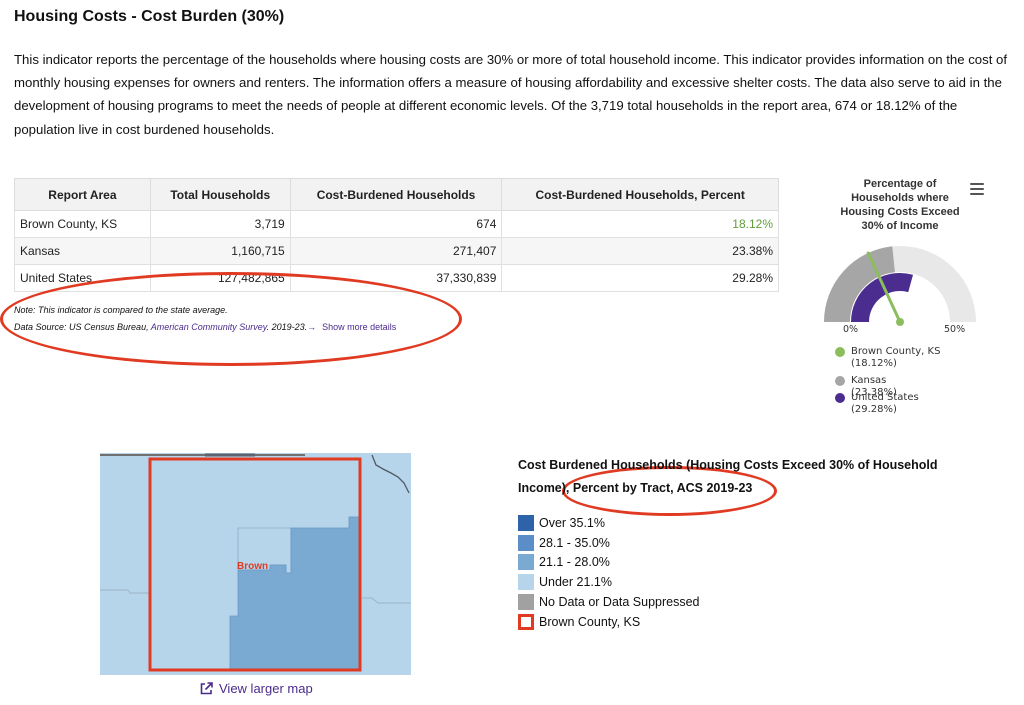 This screenshot has width=1024, height=705. I want to click on county-boundary, so click(255, 564).